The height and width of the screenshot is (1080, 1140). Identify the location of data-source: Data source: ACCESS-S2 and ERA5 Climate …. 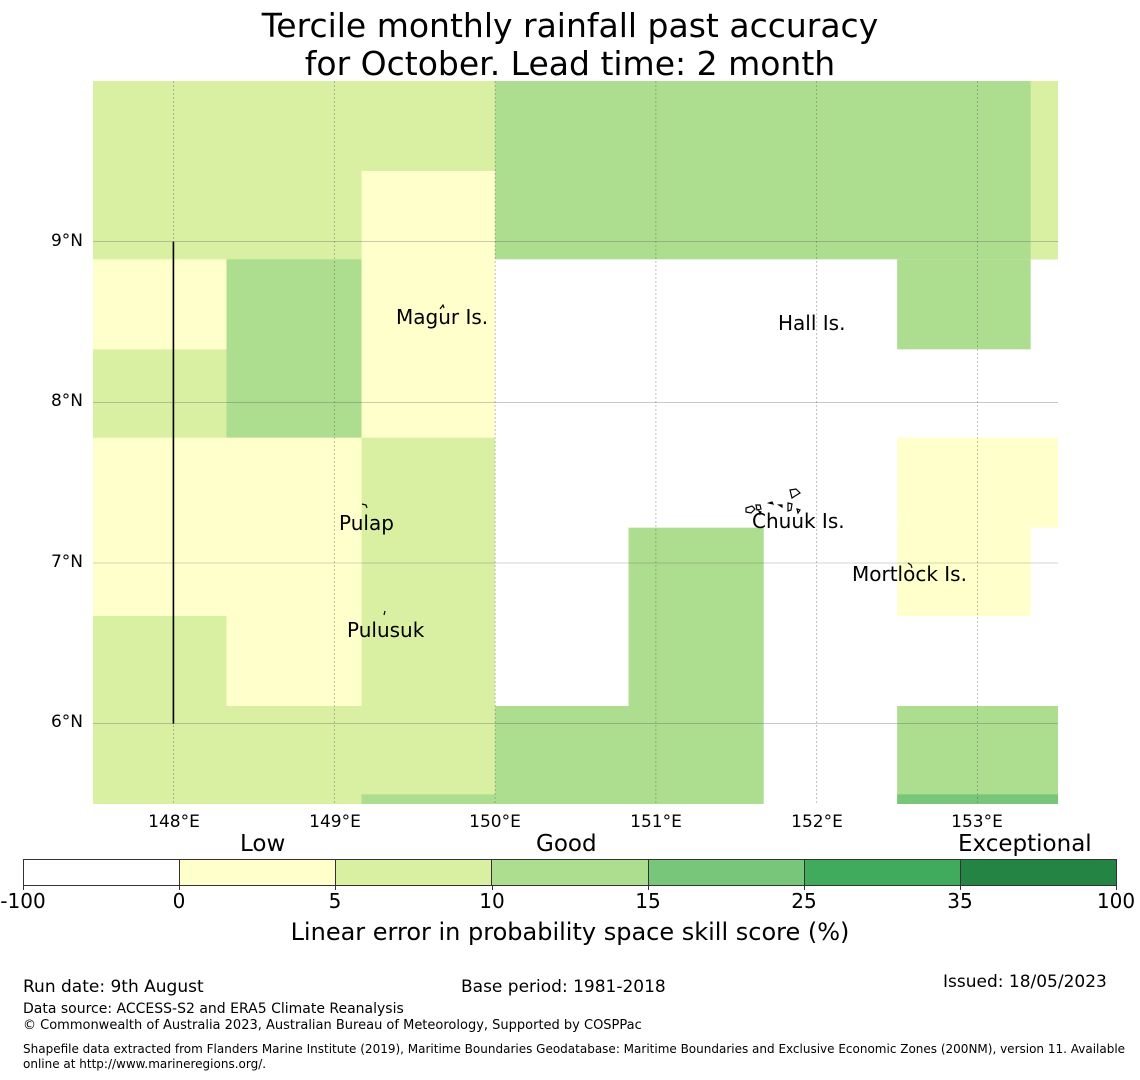
(213, 1009).